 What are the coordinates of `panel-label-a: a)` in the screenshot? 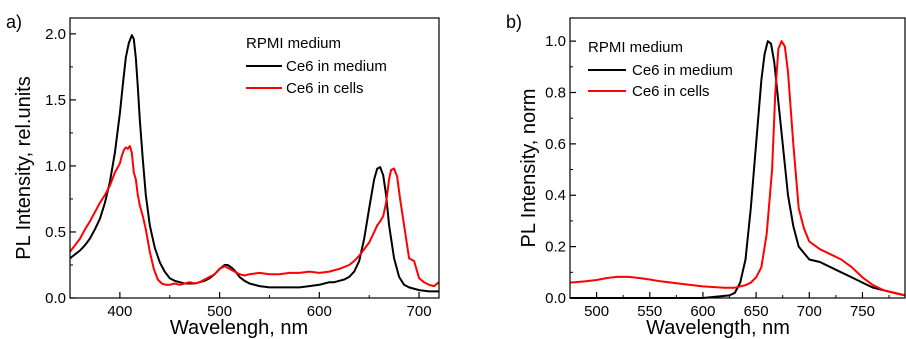 It's located at (14, 22).